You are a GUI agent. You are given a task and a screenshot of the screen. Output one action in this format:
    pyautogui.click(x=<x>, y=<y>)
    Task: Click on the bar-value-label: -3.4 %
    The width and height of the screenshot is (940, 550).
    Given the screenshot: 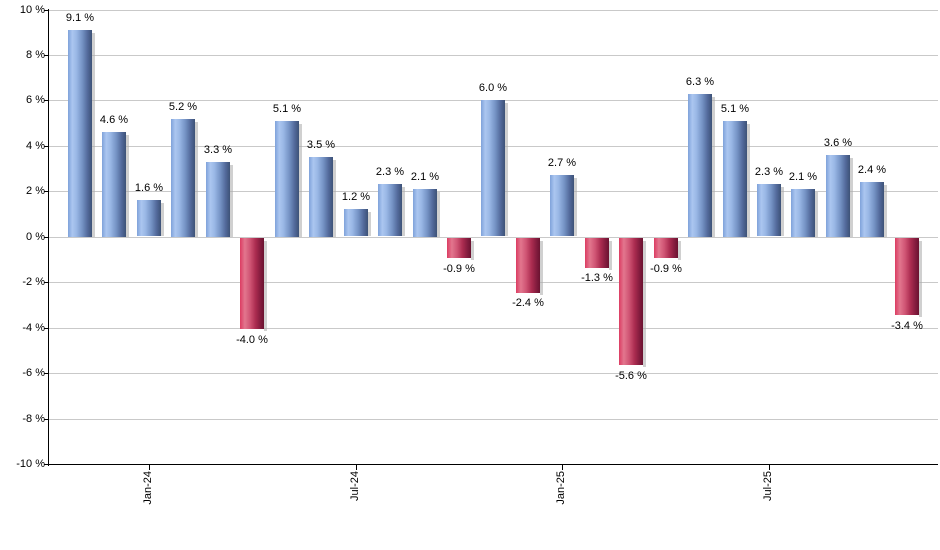 What is the action you would take?
    pyautogui.click(x=907, y=326)
    